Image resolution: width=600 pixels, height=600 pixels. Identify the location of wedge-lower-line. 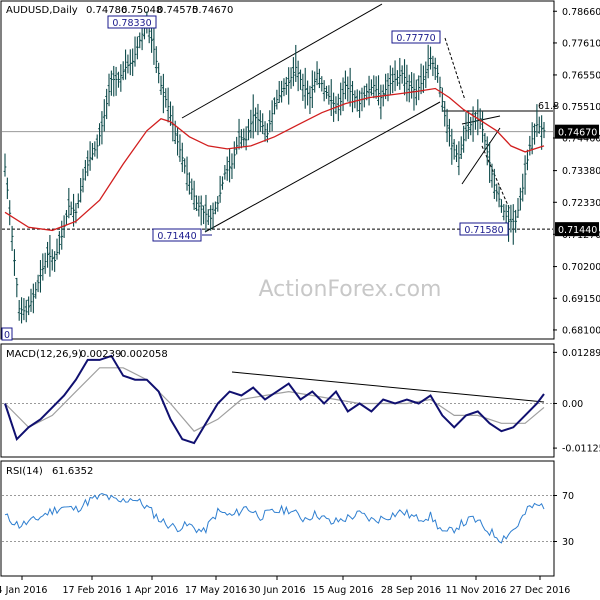
(481, 156).